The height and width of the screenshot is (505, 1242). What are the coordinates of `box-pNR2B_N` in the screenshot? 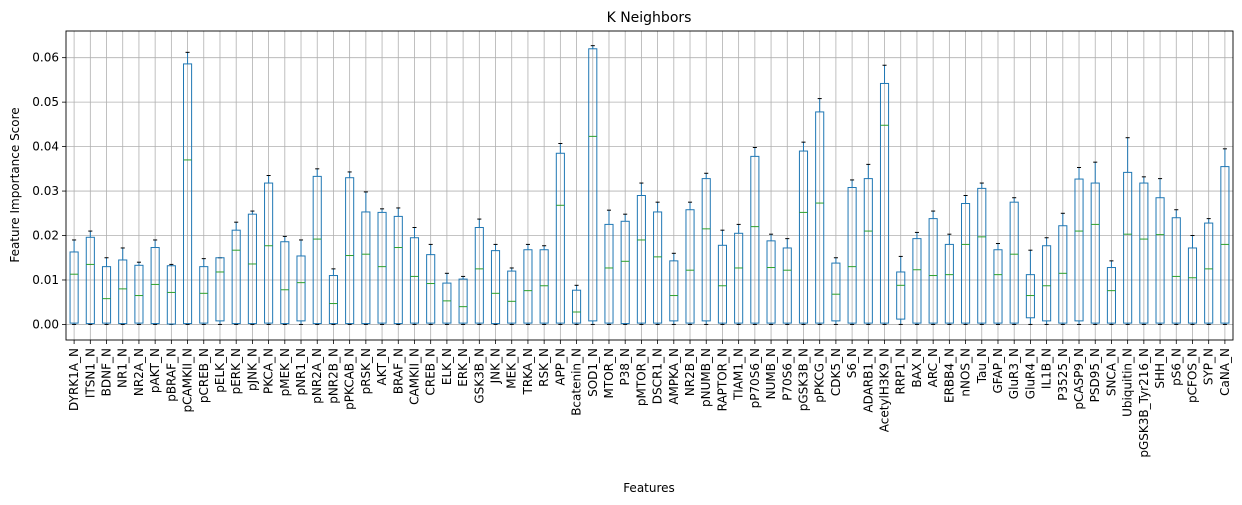 It's located at (333, 296).